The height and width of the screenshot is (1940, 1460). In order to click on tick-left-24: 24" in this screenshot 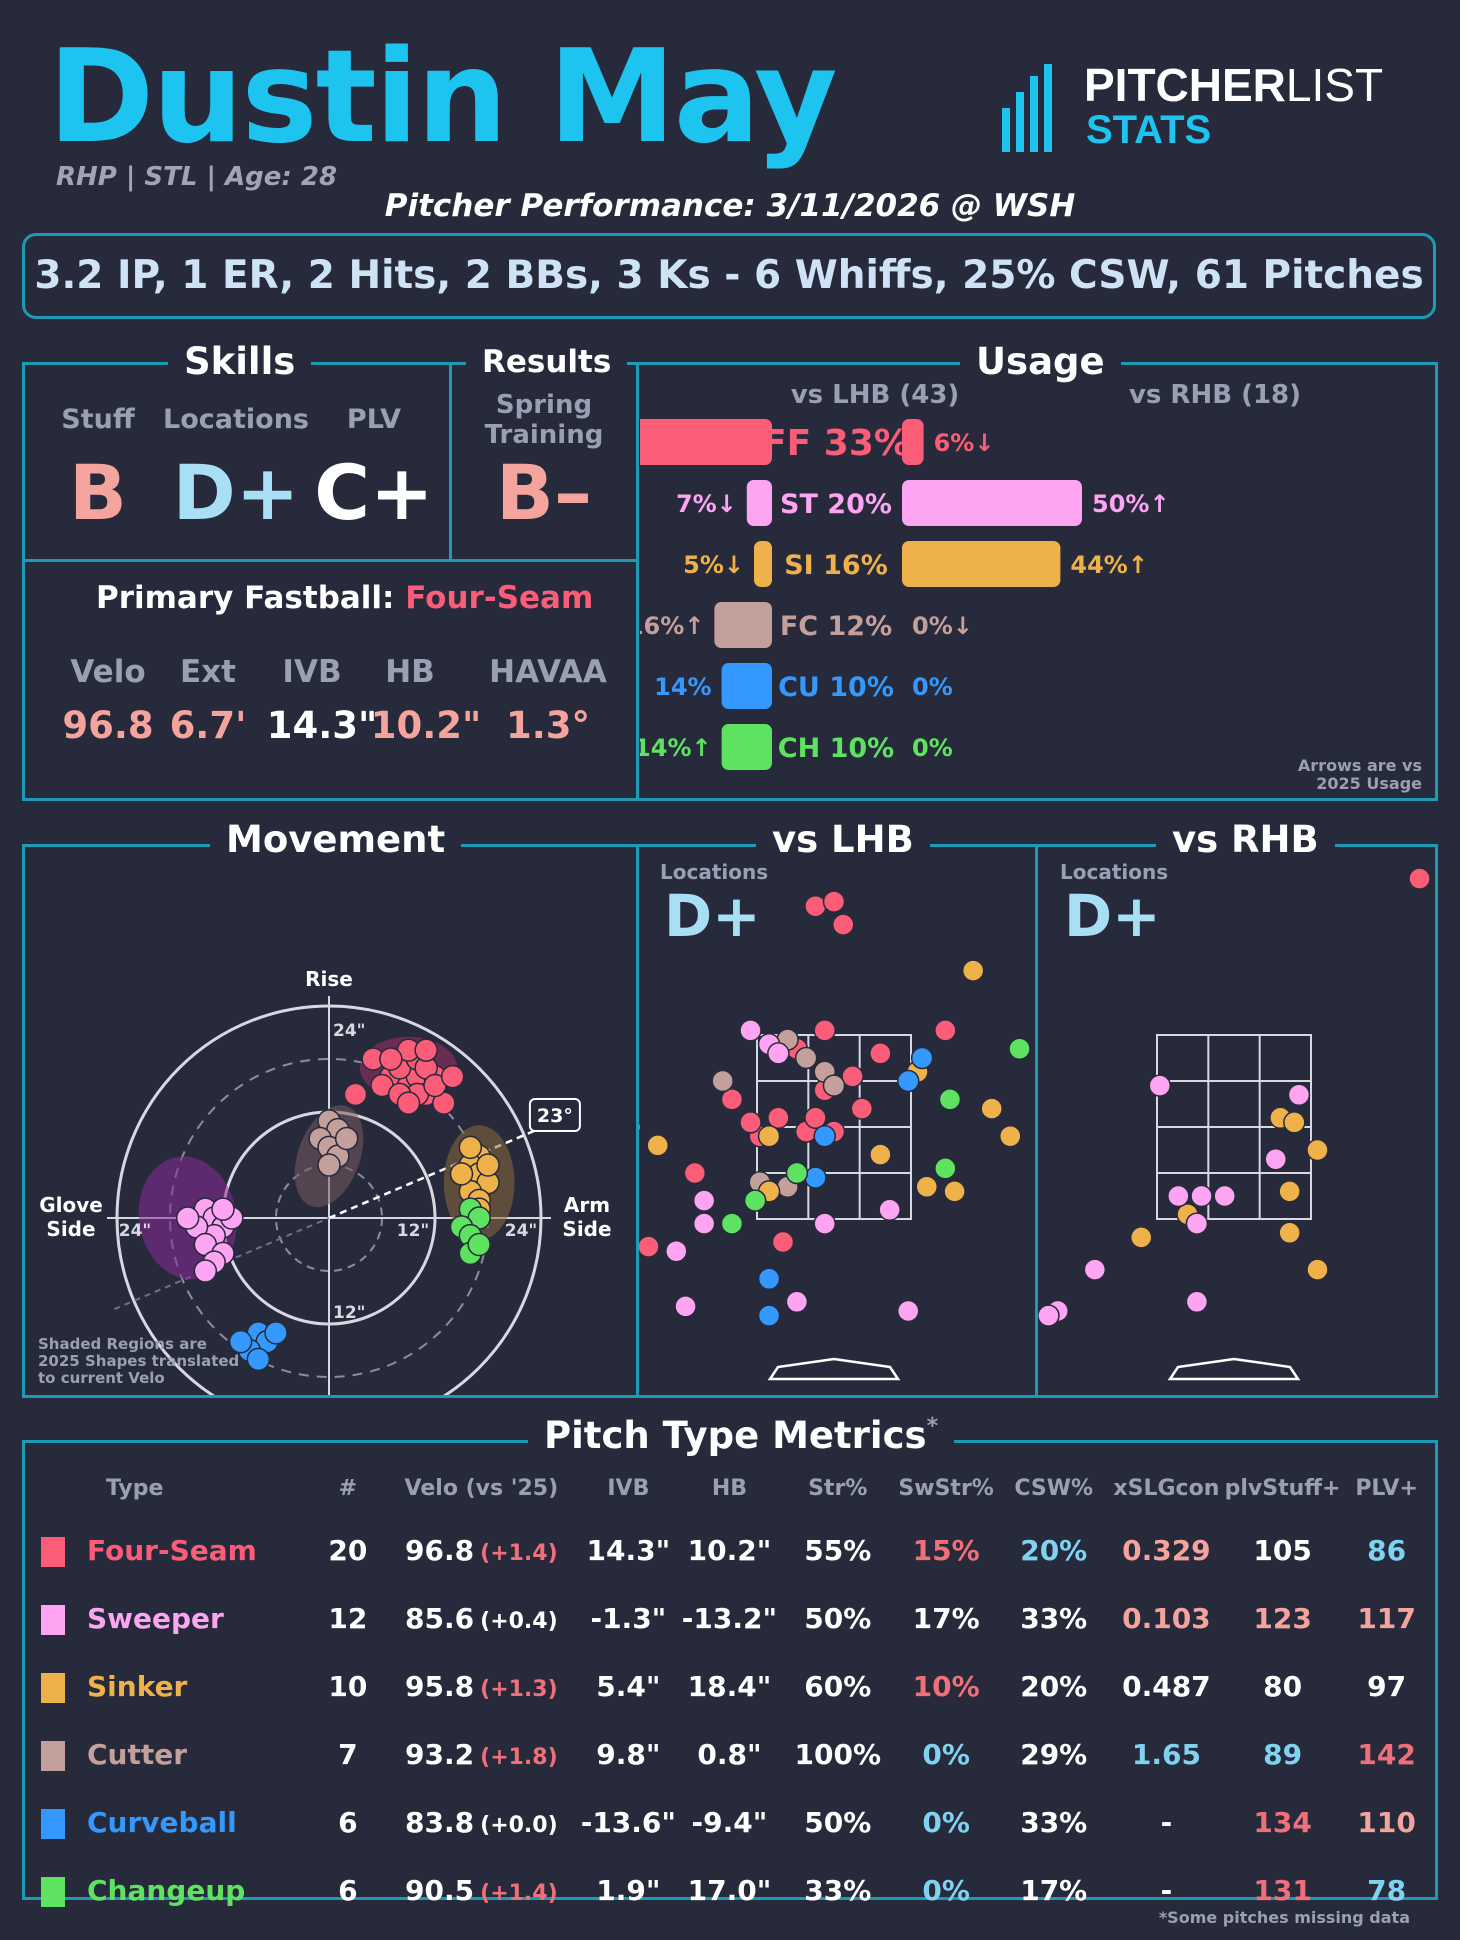, I will do `click(135, 1231)`.